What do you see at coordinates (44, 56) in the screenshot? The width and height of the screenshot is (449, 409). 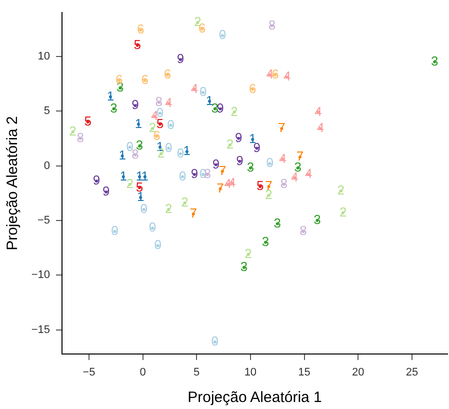 I see `y-tick-label: 10` at bounding box center [44, 56].